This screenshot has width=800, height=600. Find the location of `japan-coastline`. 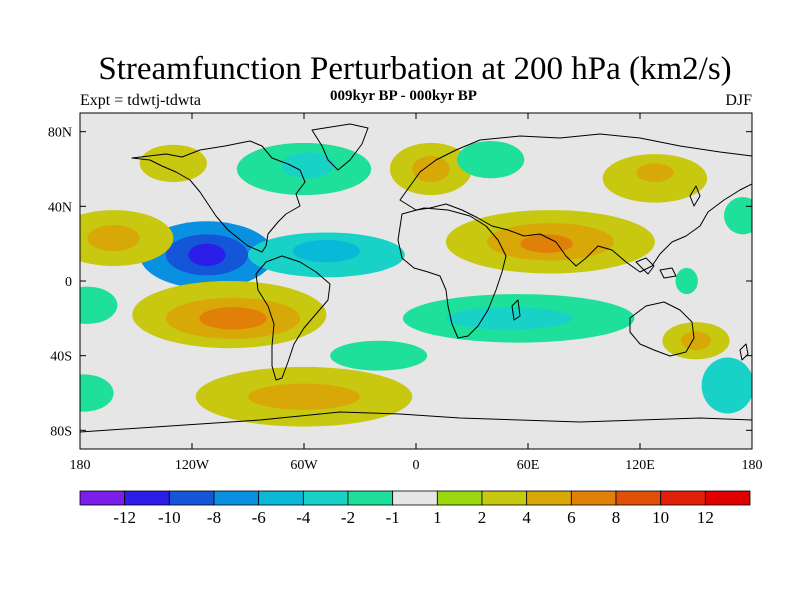

japan-coastline is located at coordinates (695, 196).